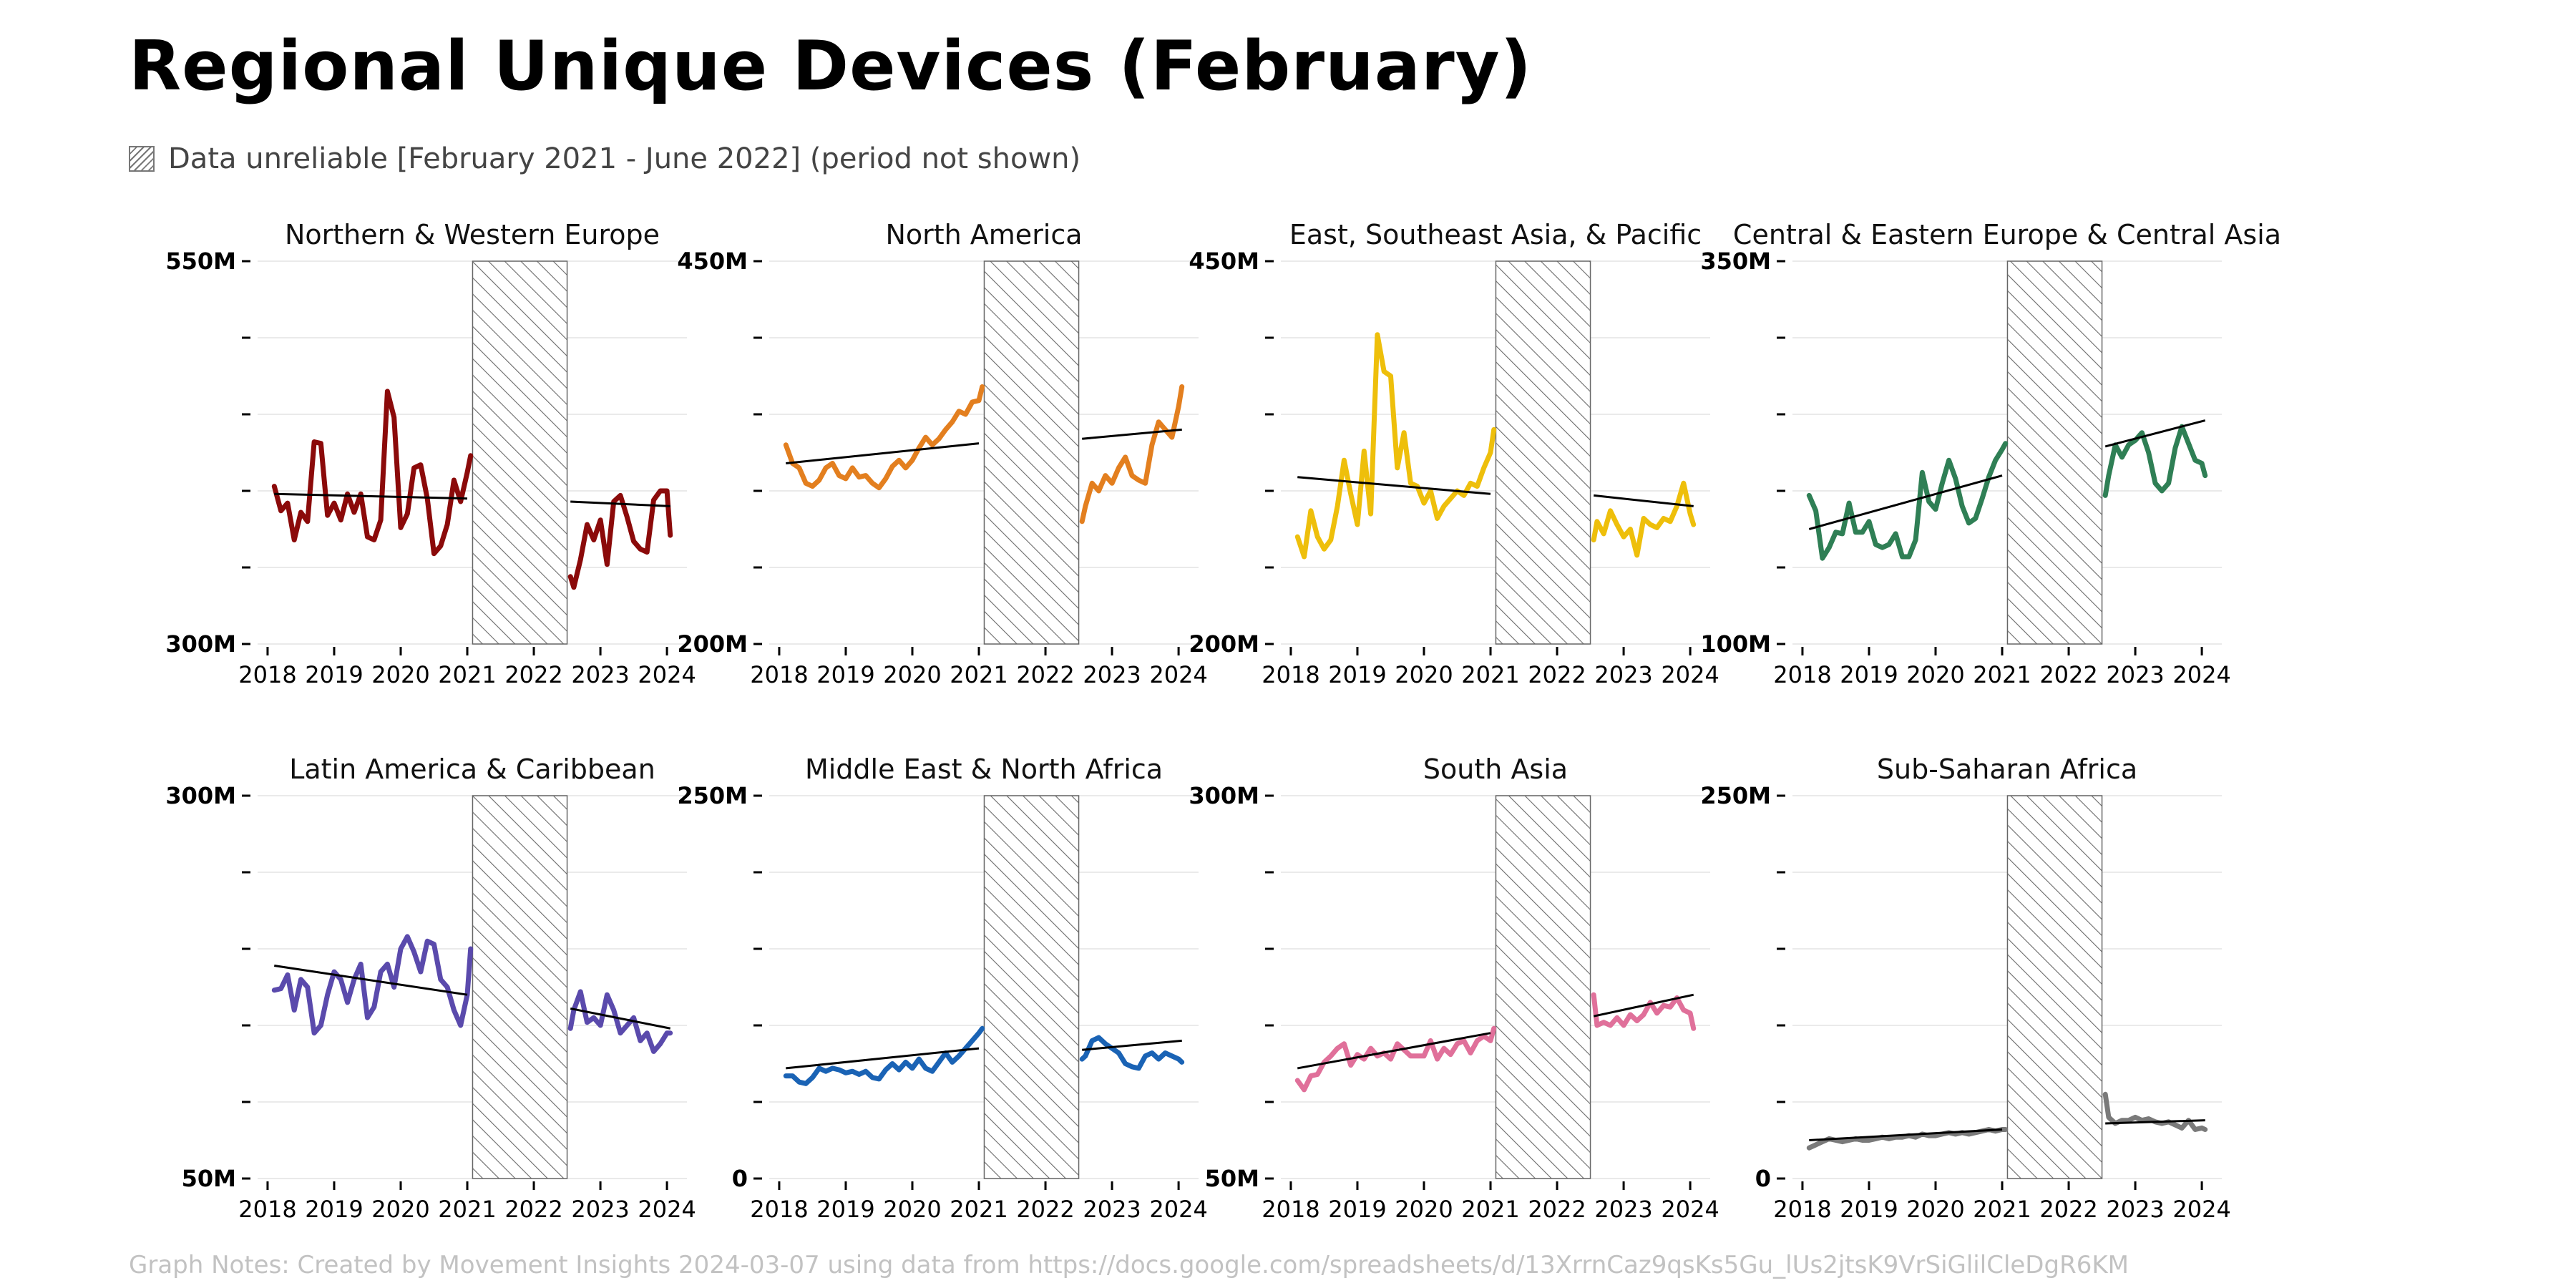 The image size is (2576, 1288). I want to click on page-title: Regional Unique Devices (February), so click(831, 66).